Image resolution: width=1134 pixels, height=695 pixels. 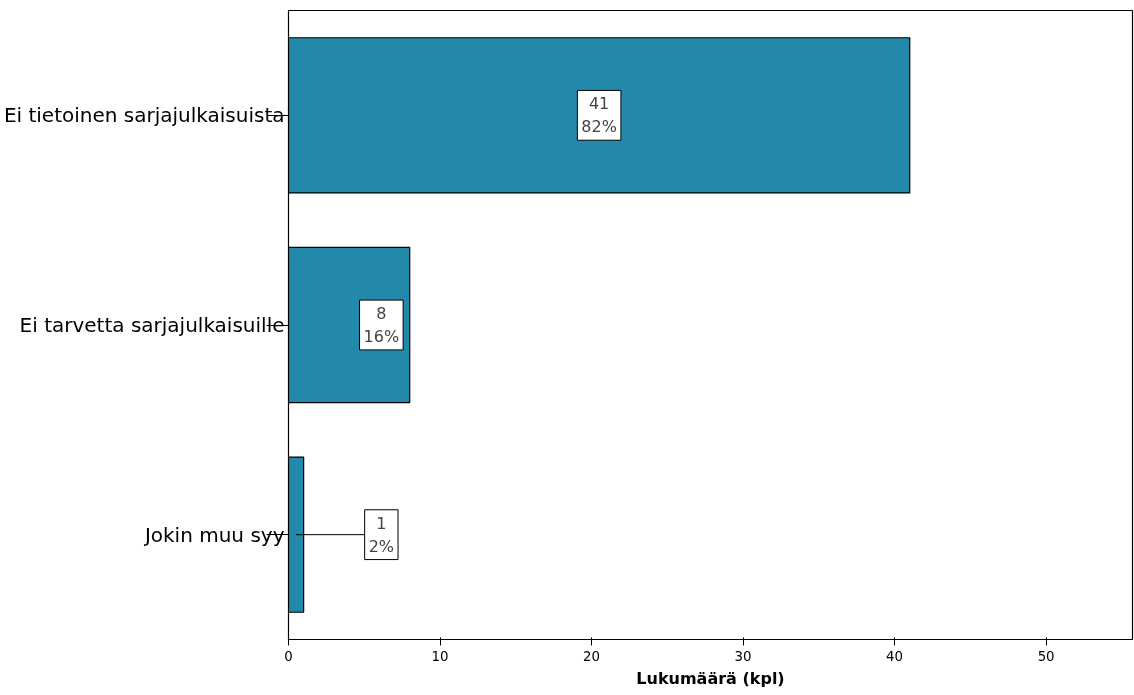 What do you see at coordinates (895, 656) in the screenshot?
I see `x-tick-label: 40` at bounding box center [895, 656].